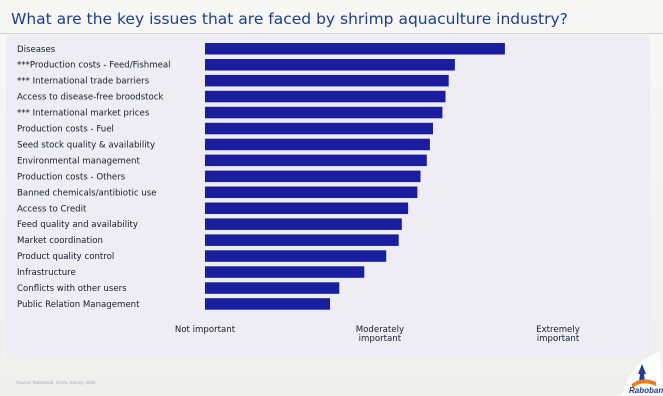 The width and height of the screenshot is (663, 396). Describe the element at coordinates (87, 193) in the screenshot. I see `category-label: Banned chemicals/antibiotic use` at that location.